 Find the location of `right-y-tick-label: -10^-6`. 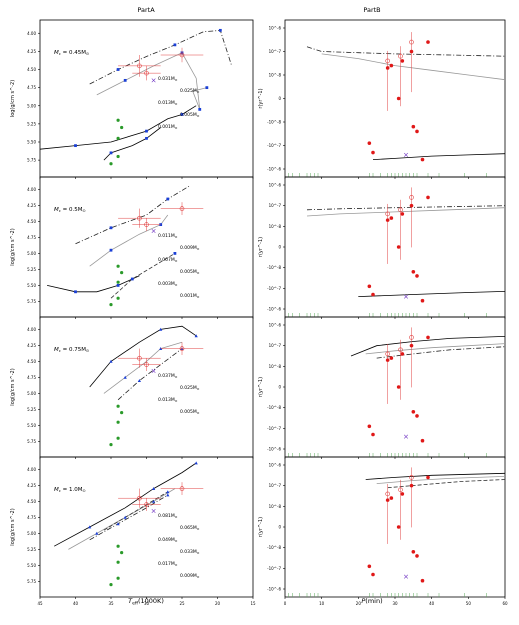

right-y-tick-label: -10^-6 is located at coordinates (274, 449).